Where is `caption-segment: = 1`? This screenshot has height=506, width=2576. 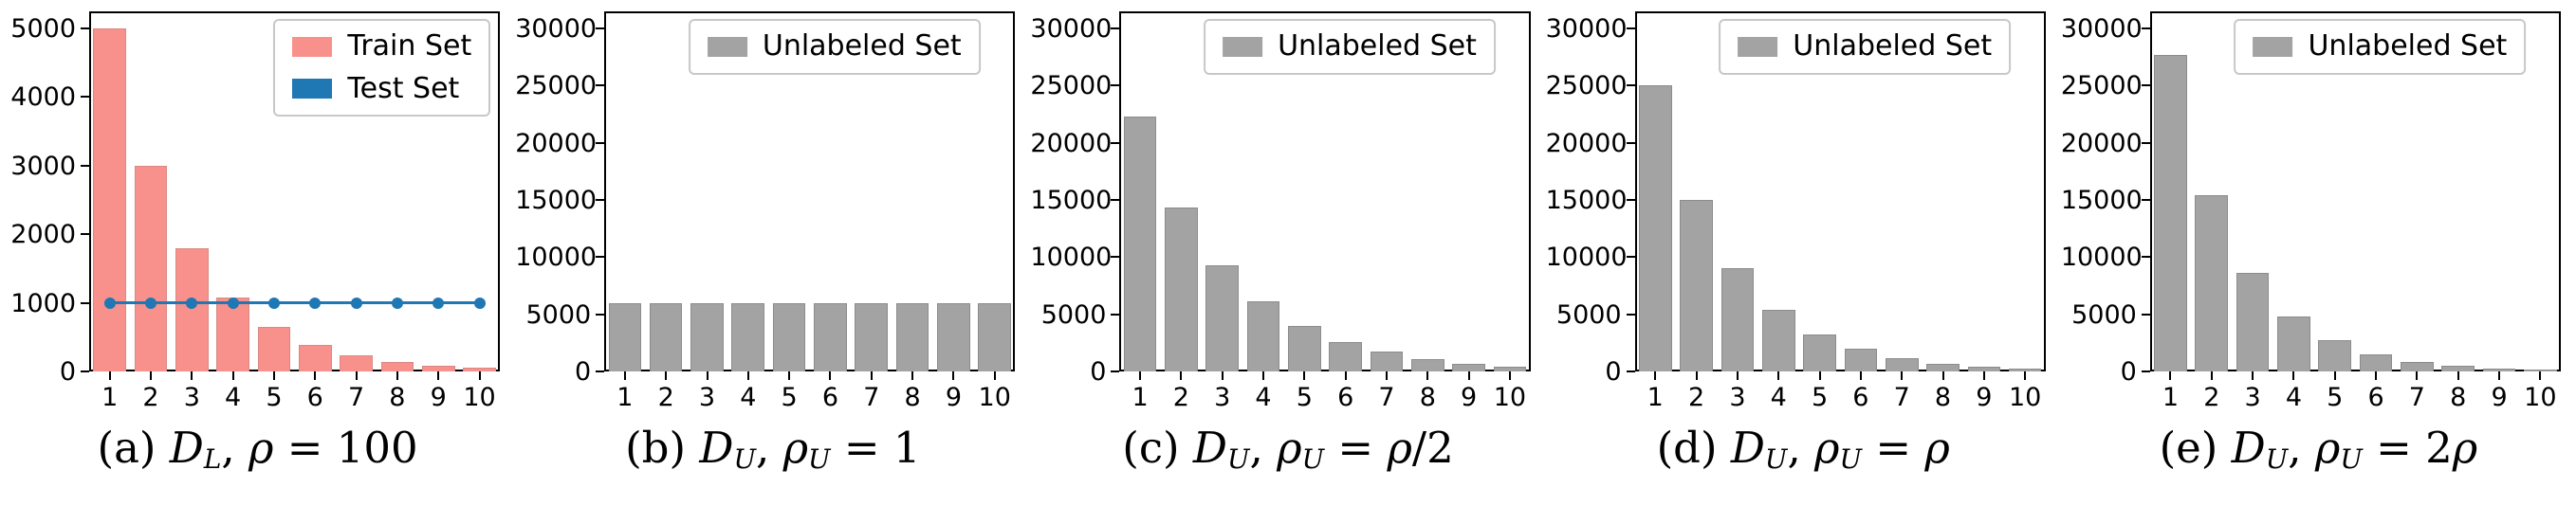 caption-segment: = 1 is located at coordinates (875, 448).